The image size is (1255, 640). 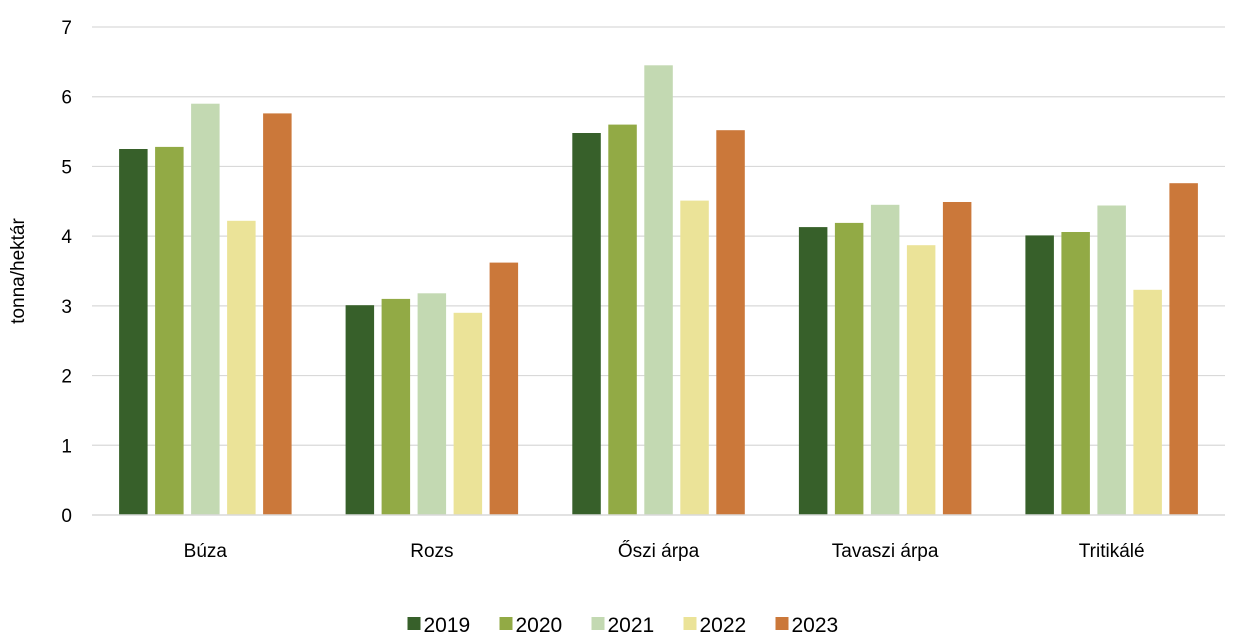 I want to click on y-tick-label: 2, so click(x=66, y=377).